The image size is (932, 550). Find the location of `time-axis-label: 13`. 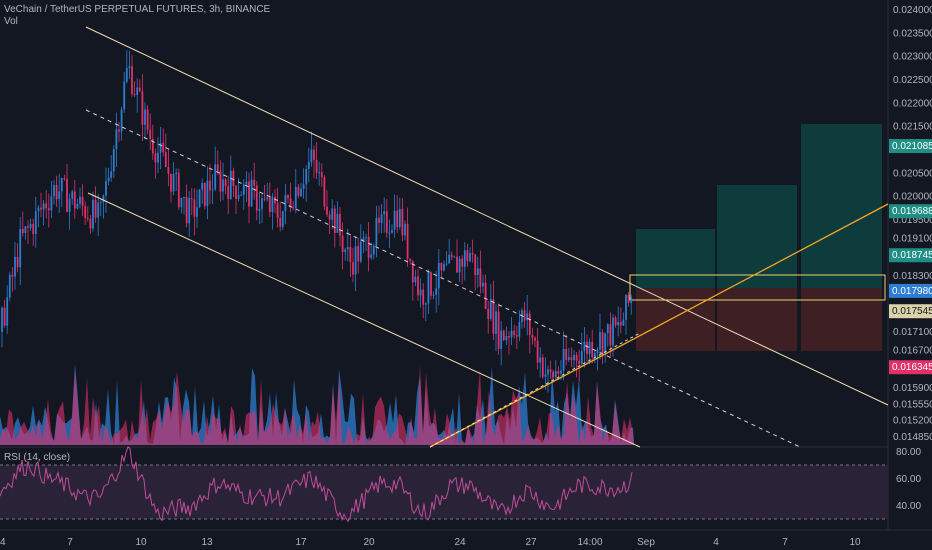

time-axis-label: 13 is located at coordinates (207, 542).